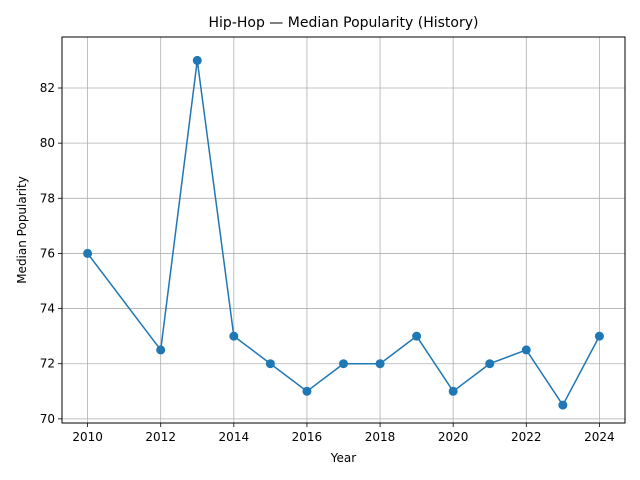  Describe the element at coordinates (47, 143) in the screenshot. I see `y-tick-label: 80` at that location.